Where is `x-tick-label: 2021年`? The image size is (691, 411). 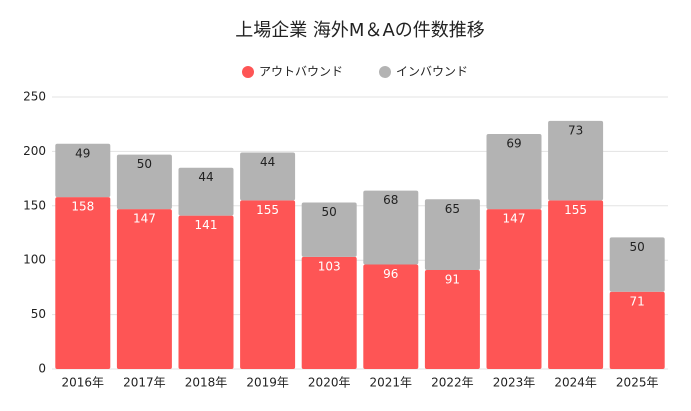
x-tick-label: 2021年 is located at coordinates (391, 383).